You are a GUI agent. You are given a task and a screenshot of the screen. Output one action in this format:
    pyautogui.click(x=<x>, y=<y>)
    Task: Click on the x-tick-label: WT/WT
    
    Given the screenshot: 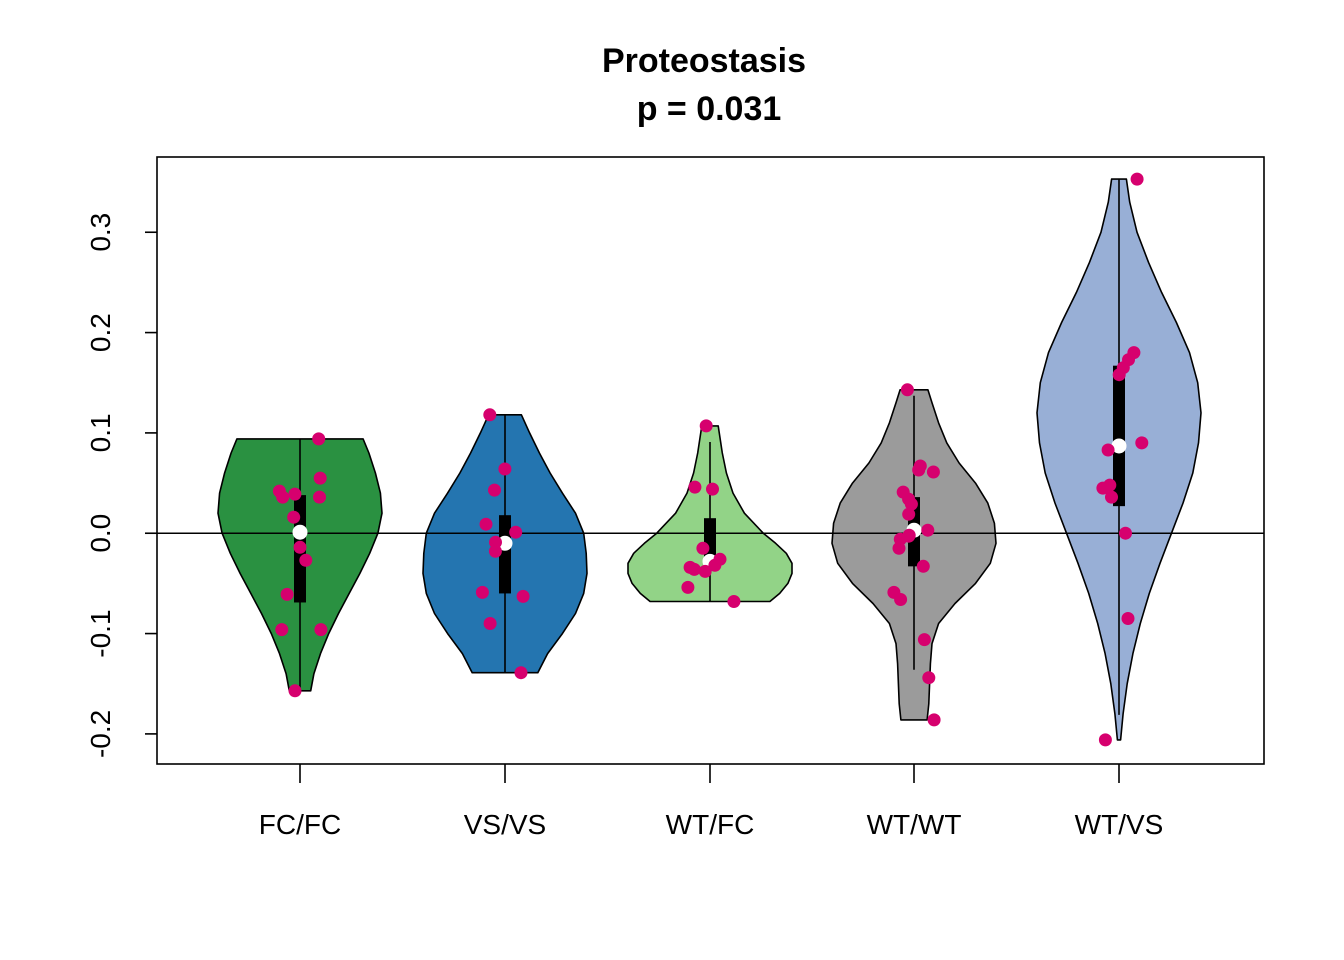 What is the action you would take?
    pyautogui.click(x=914, y=824)
    